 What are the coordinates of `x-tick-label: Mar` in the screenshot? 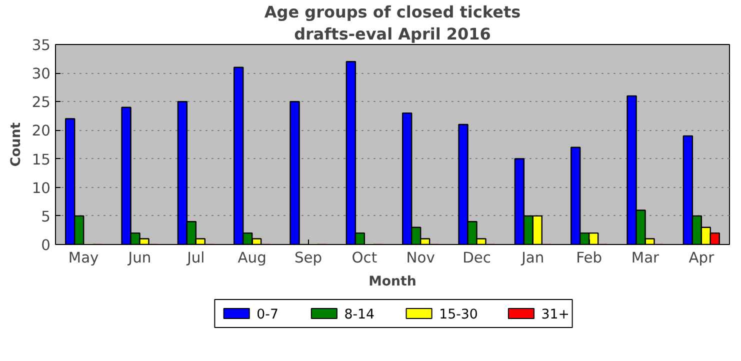 It's located at (645, 258).